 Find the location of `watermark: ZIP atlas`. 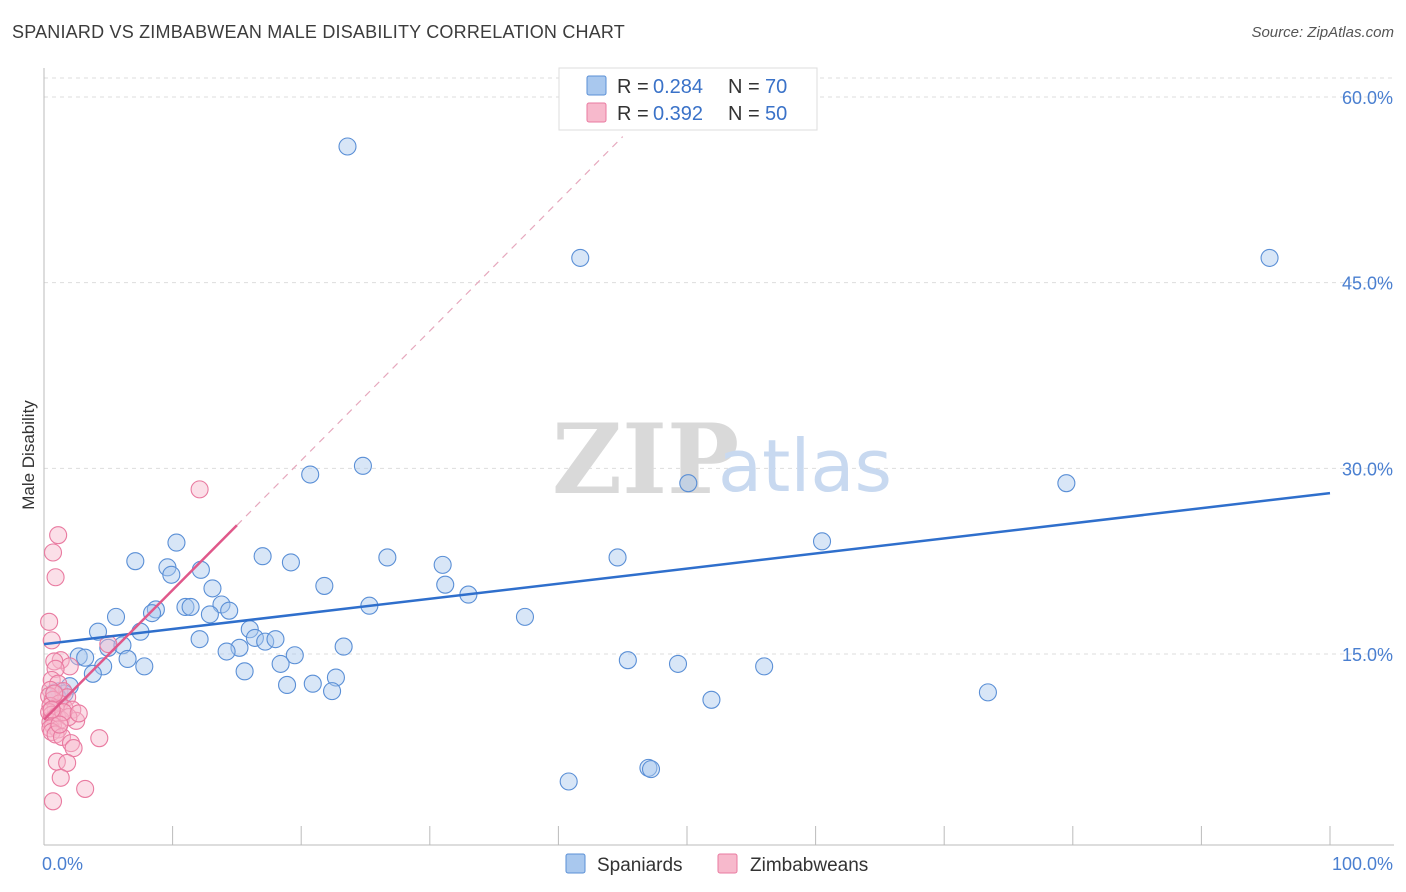

watermark: ZIP atlas is located at coordinates (722, 459).